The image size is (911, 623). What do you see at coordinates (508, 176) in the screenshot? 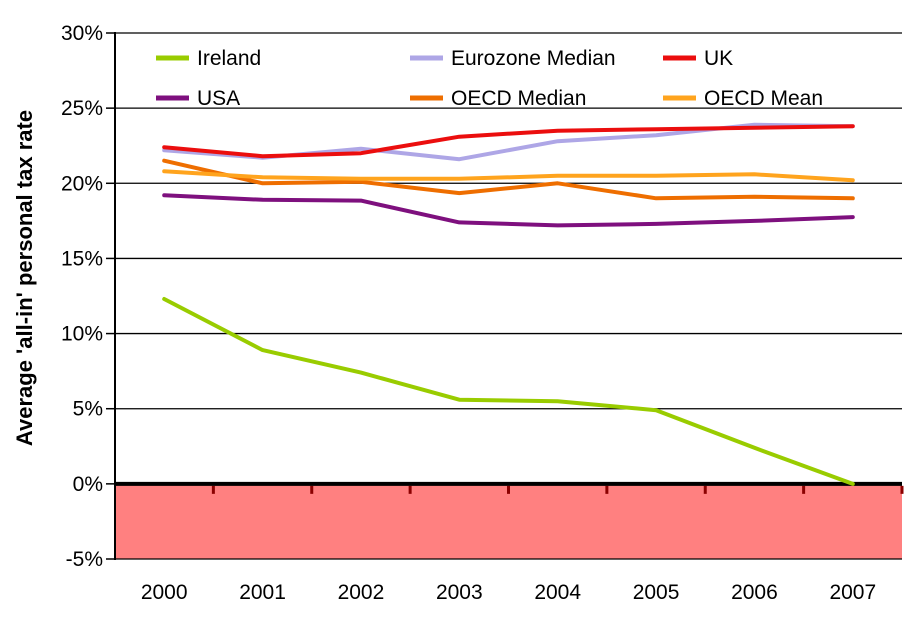
I see `series-line-oecd-mean` at bounding box center [508, 176].